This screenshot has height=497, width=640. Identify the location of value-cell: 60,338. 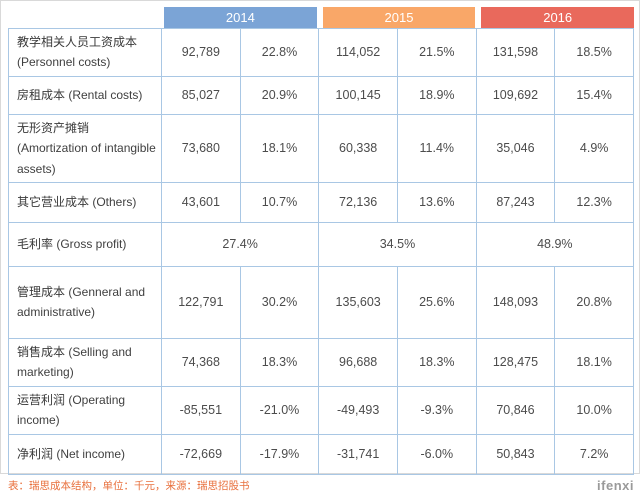
(358, 148).